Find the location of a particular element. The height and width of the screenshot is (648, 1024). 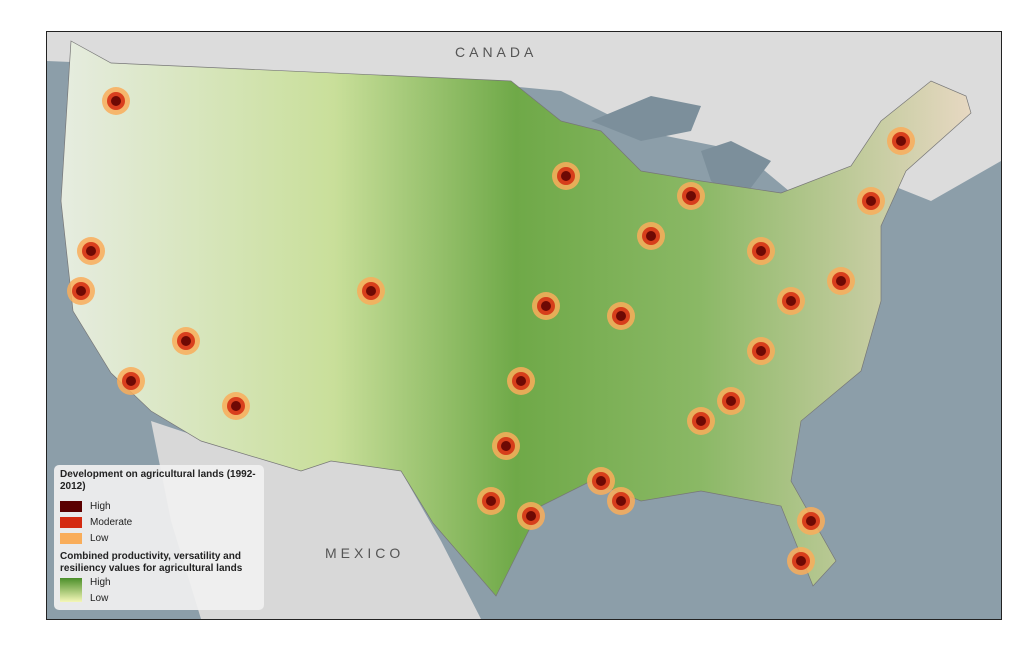

great-lakes is located at coordinates (711, 163).